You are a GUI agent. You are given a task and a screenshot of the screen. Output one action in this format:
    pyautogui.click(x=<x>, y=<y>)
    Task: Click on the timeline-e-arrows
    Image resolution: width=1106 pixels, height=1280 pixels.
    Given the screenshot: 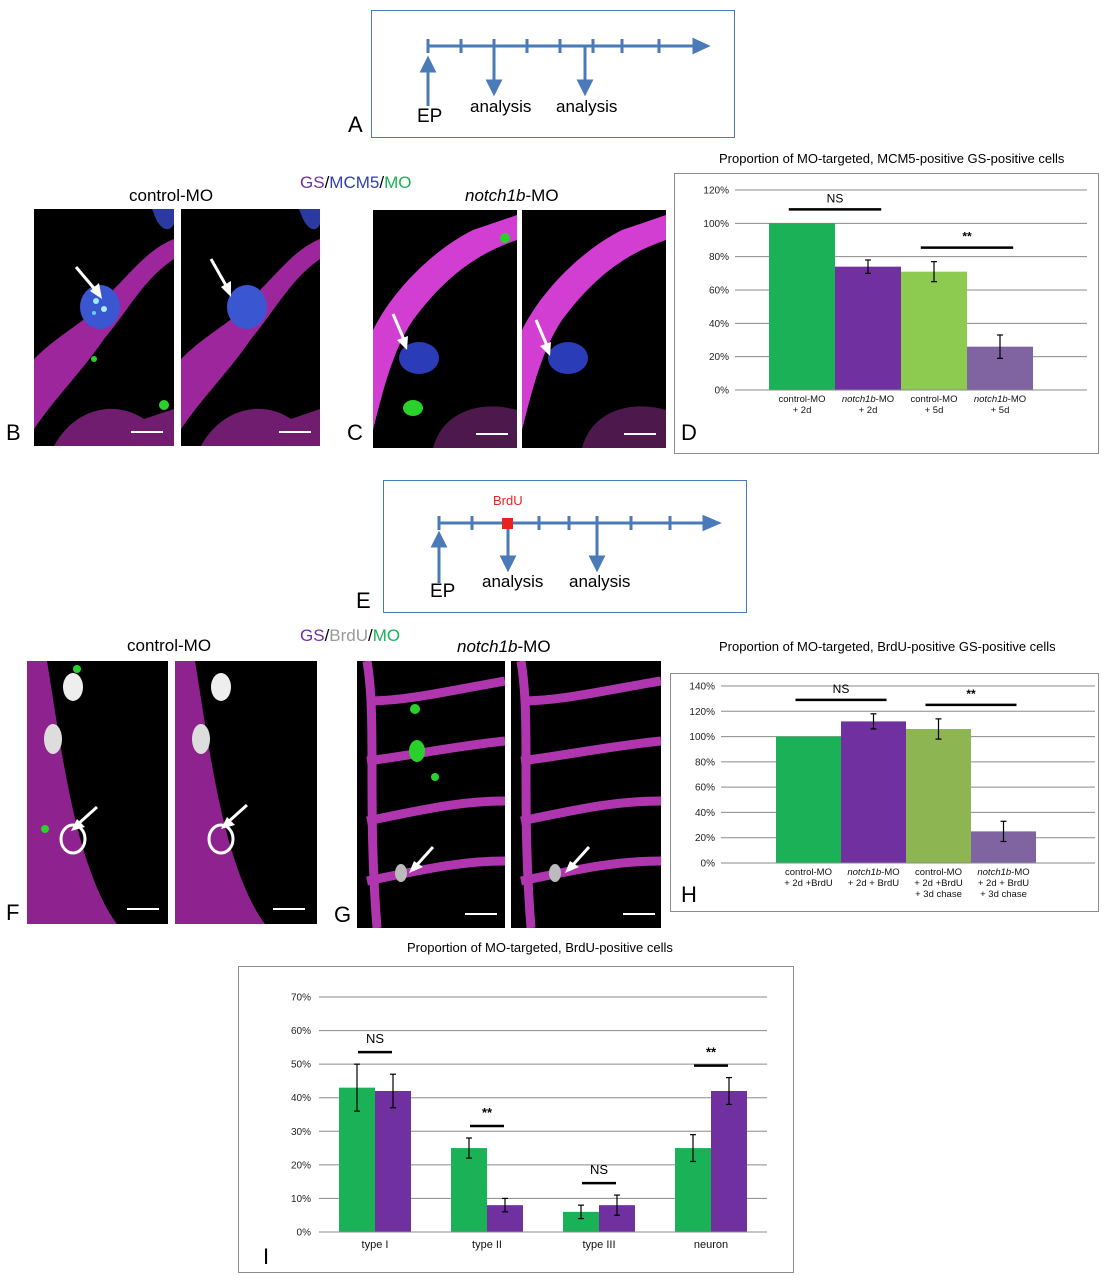 What is the action you would take?
    pyautogui.click(x=576, y=548)
    